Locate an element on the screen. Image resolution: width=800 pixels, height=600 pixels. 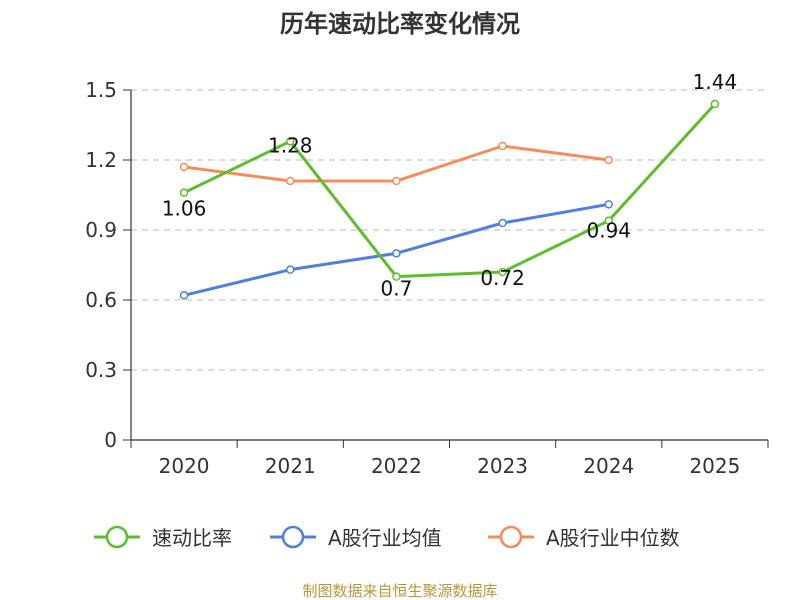
legend-item-1: A股行业均值 is located at coordinates (356, 537).